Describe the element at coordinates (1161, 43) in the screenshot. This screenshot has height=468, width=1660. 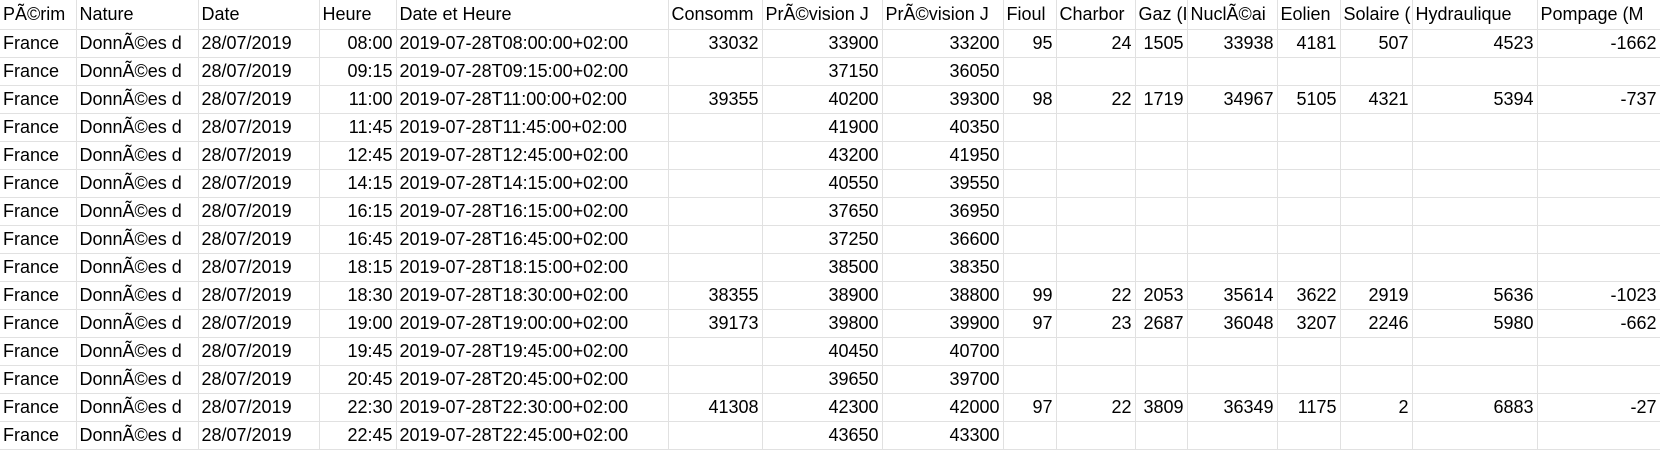
I see `table-cell: 1505` at that location.